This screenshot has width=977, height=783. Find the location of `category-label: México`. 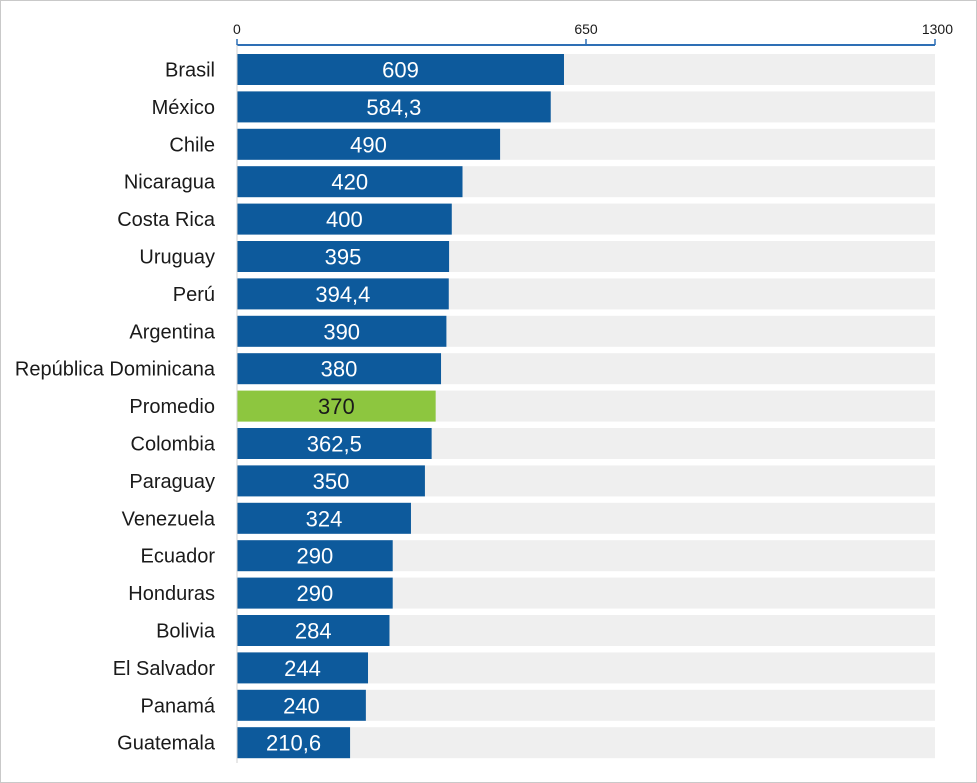

category-label: México is located at coordinates (183, 108).